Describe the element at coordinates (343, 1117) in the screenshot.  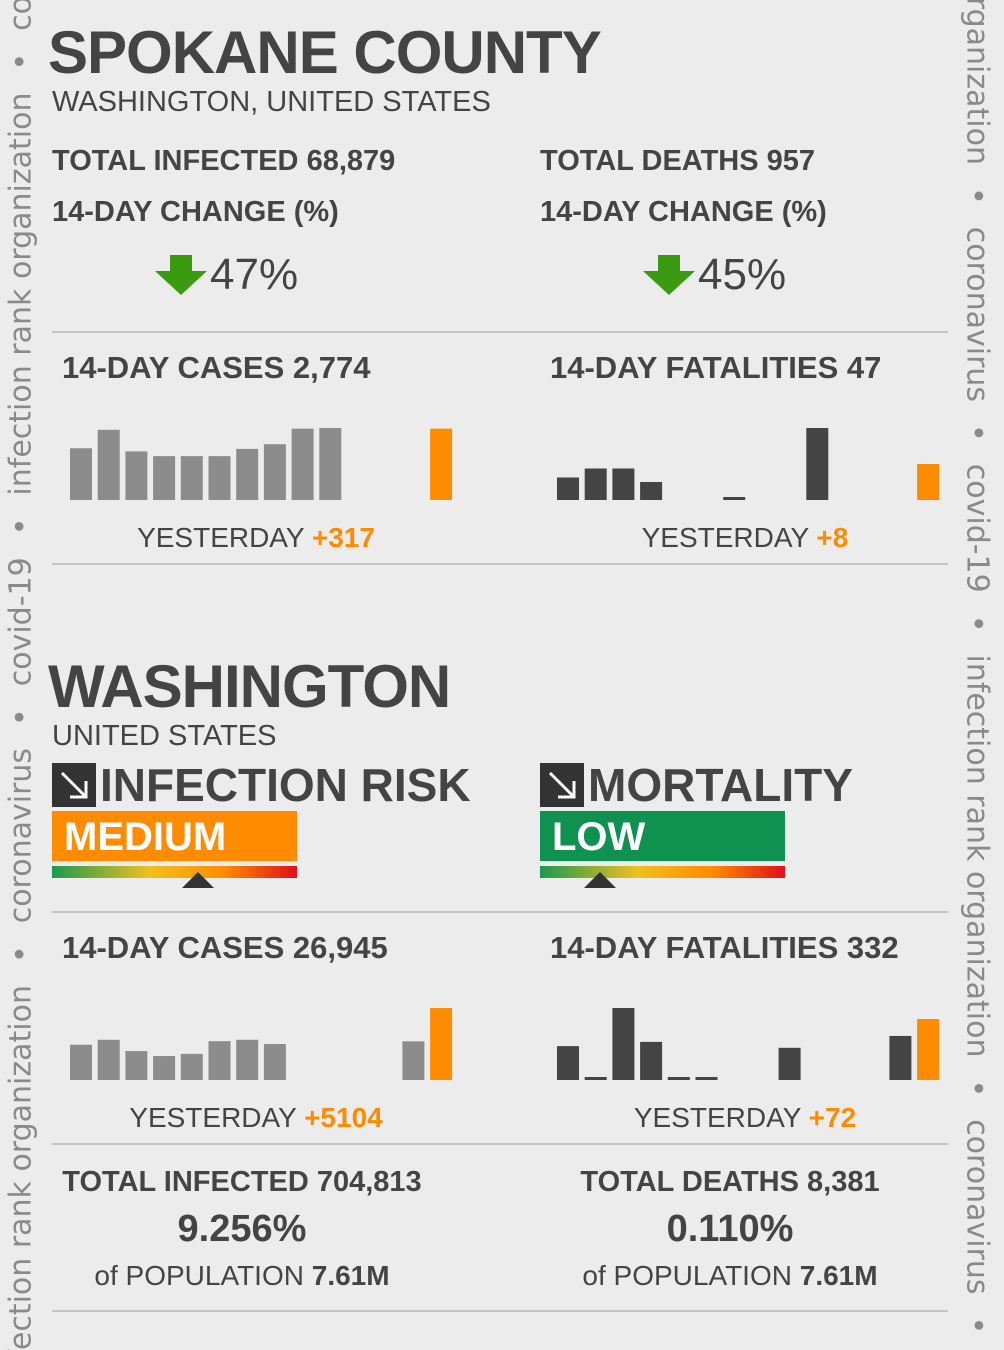
I see `value: +5104` at that location.